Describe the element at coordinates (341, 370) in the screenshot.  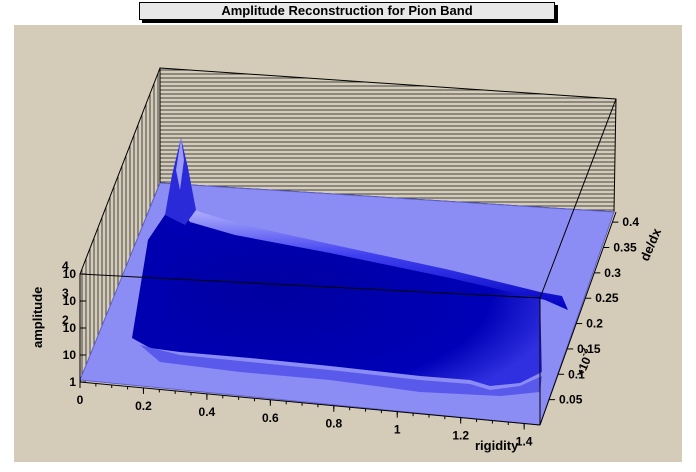
I see `surface-fringe` at that location.